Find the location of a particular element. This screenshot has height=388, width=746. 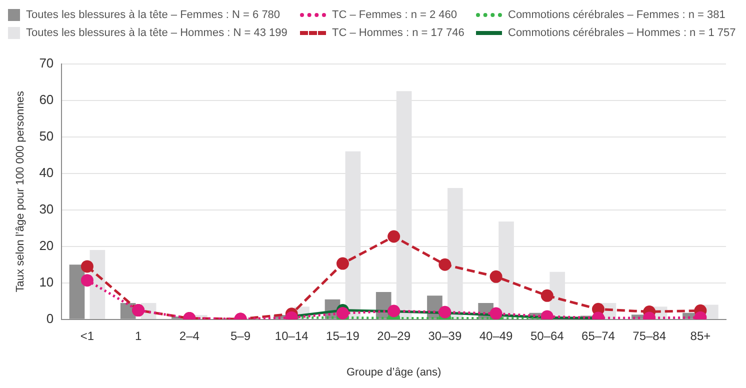

y-tick-label: 70 is located at coordinates (46, 62).